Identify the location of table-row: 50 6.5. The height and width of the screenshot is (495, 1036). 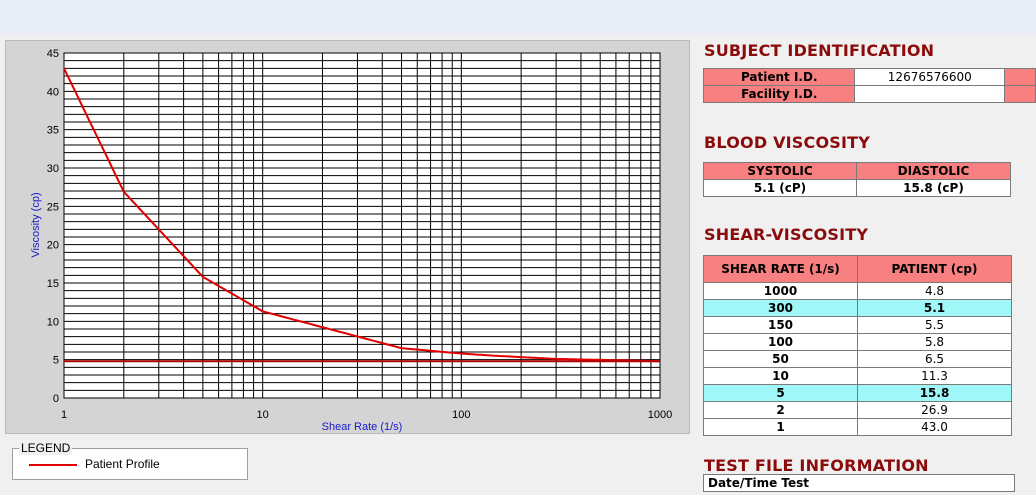
(857, 359).